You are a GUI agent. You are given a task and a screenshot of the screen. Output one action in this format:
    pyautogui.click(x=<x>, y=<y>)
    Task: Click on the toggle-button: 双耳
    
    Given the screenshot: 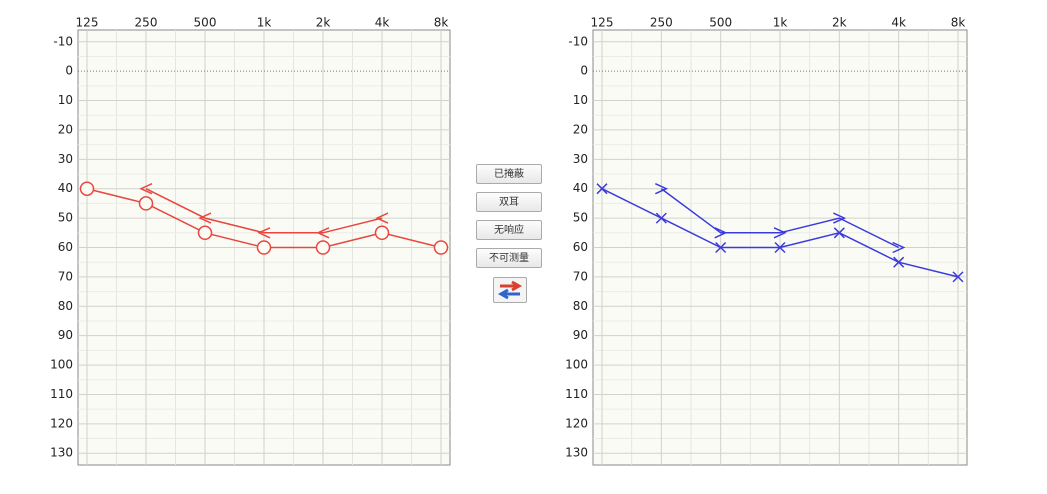 What is the action you would take?
    pyautogui.click(x=509, y=202)
    